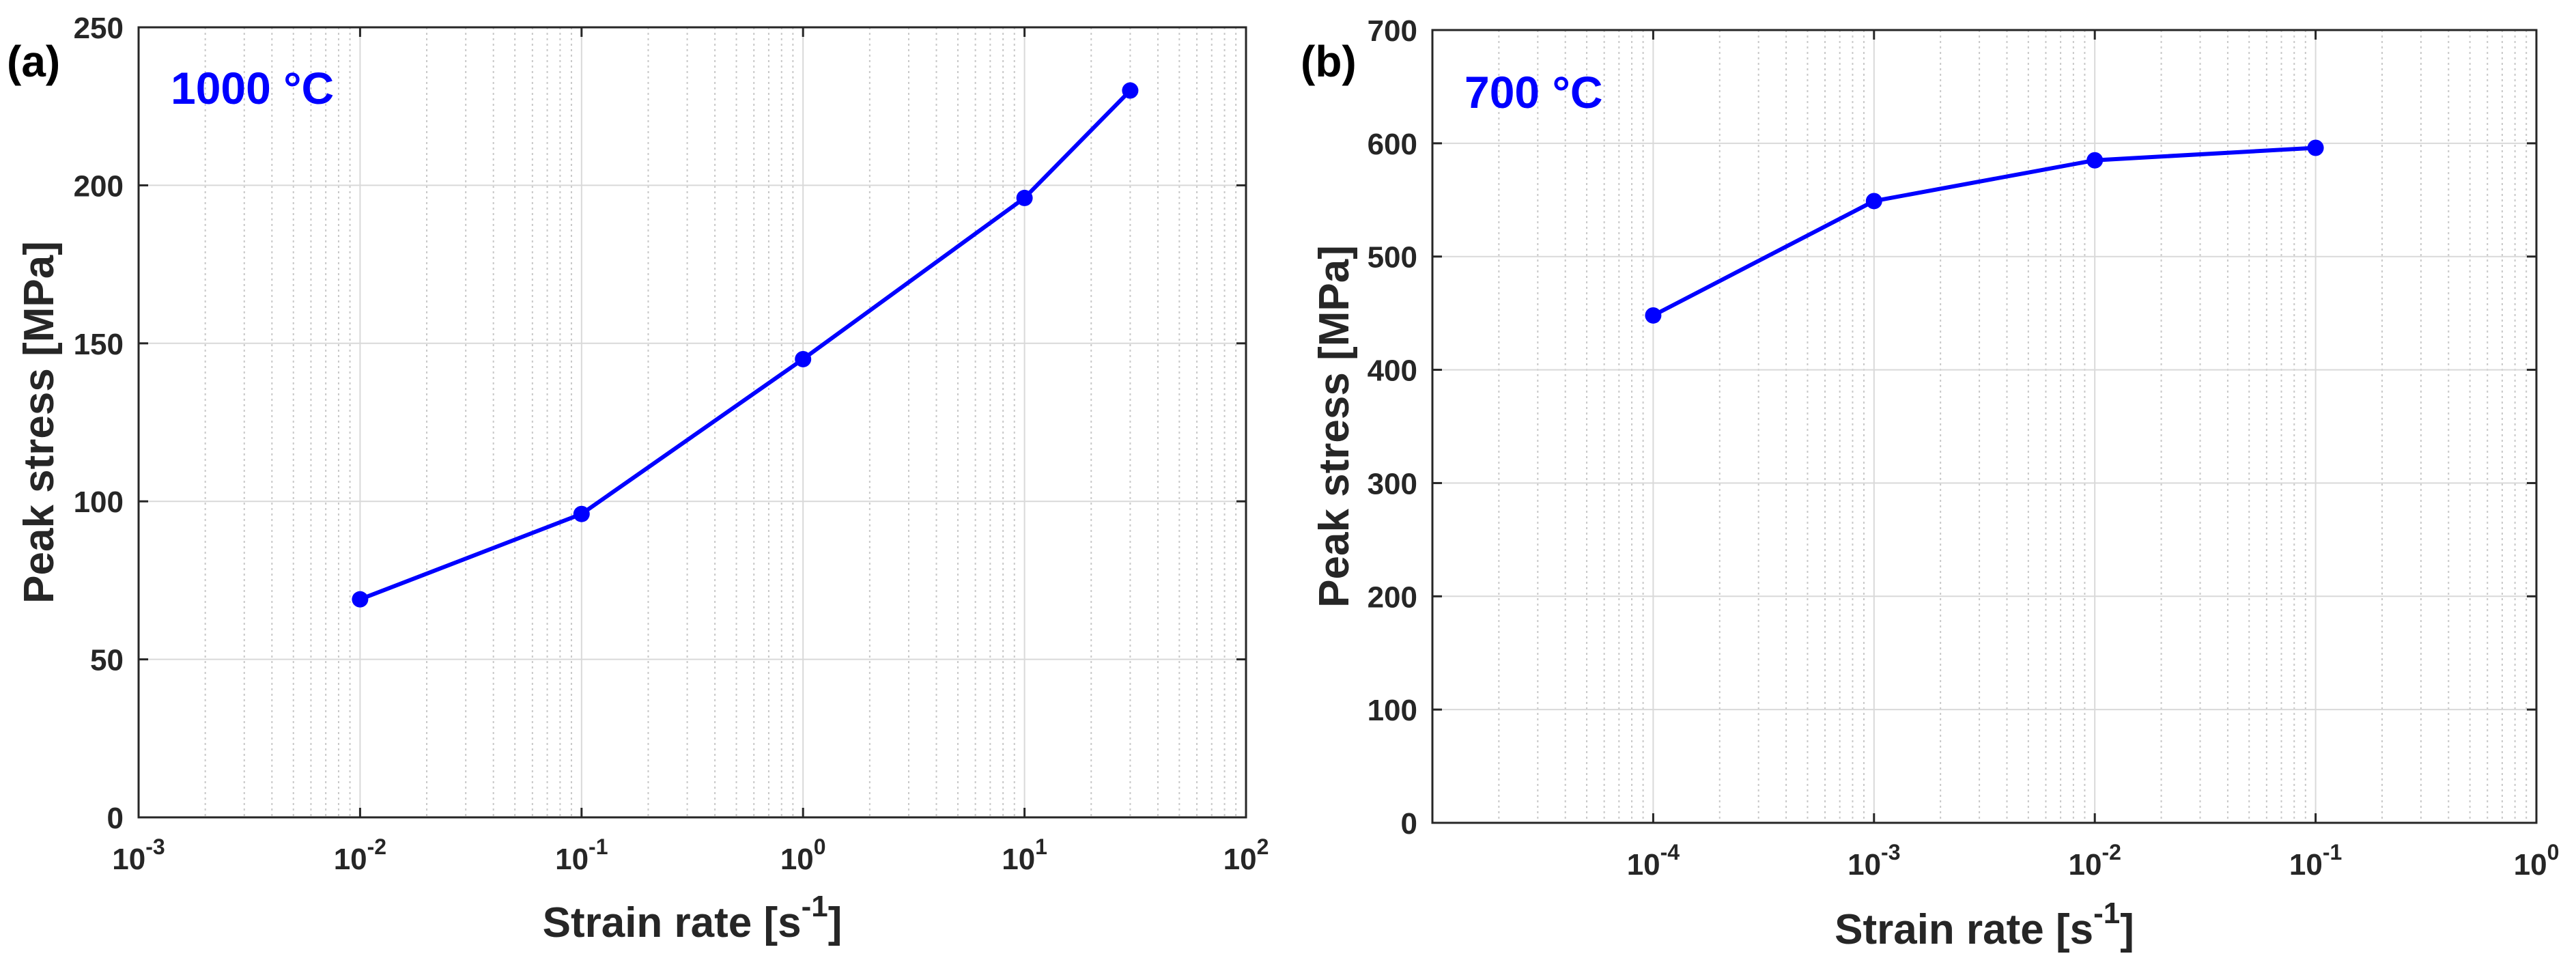 The width and height of the screenshot is (2576, 971). Describe the element at coordinates (1392, 31) in the screenshot. I see `y-tick-label: 700` at that location.